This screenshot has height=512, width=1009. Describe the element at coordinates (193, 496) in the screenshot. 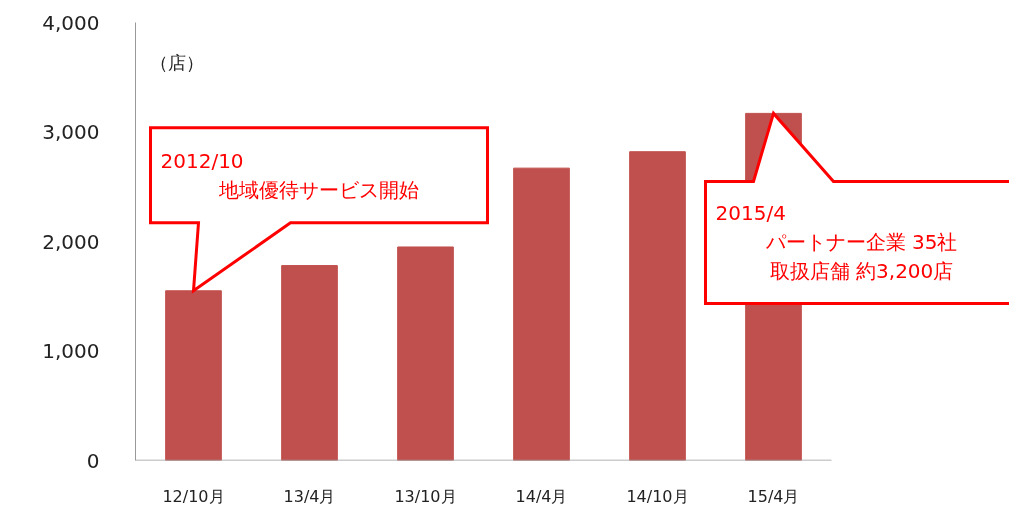

I see `x-tick-label: 12/10月` at that location.